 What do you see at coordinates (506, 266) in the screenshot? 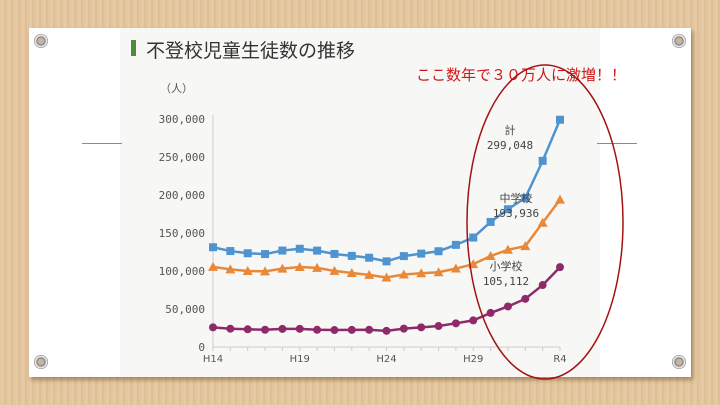
I see `series-label-name: 小学校` at bounding box center [506, 266].